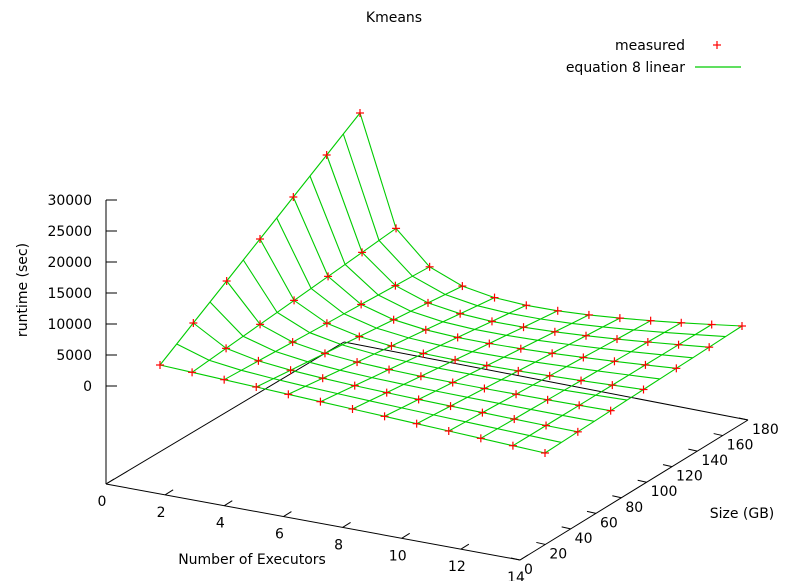 Image resolution: width=787 pixels, height=581 pixels. Describe the element at coordinates (742, 514) in the screenshot. I see `y-axis-label: Size (GB)` at that location.